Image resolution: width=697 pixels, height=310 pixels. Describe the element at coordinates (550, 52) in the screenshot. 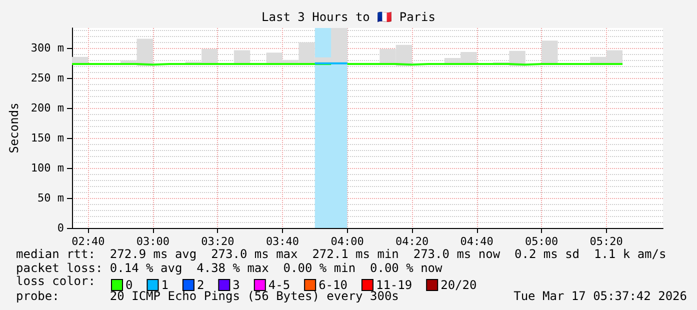

I see `bar` at that location.